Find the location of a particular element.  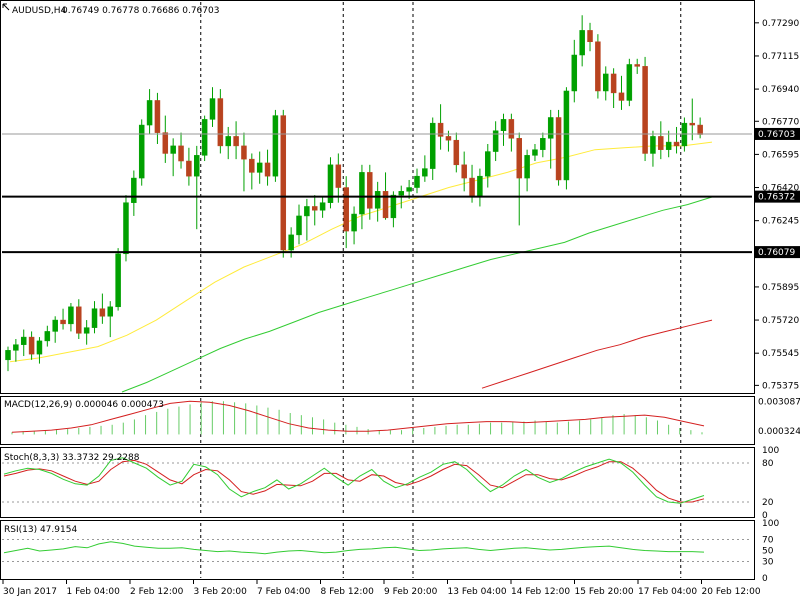

rsi-path is located at coordinates (354, 548).